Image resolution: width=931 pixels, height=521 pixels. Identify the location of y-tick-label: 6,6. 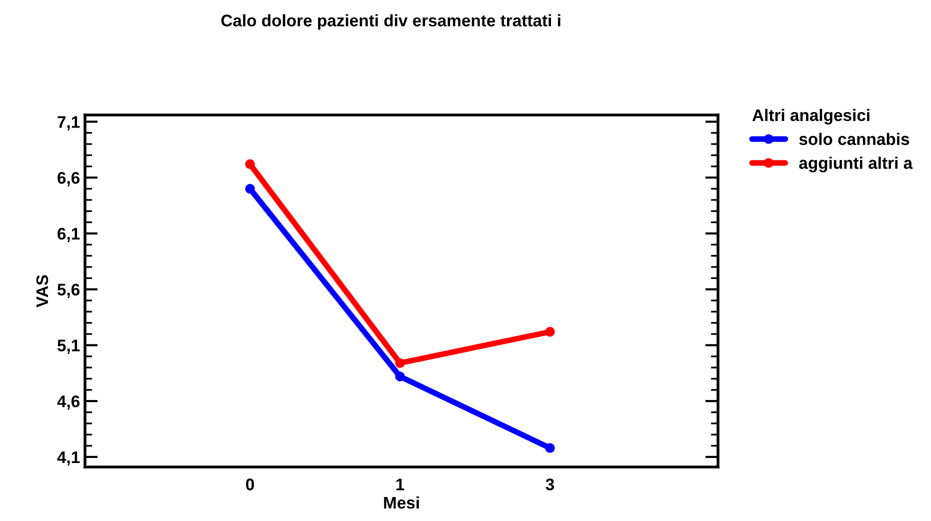
(69, 179).